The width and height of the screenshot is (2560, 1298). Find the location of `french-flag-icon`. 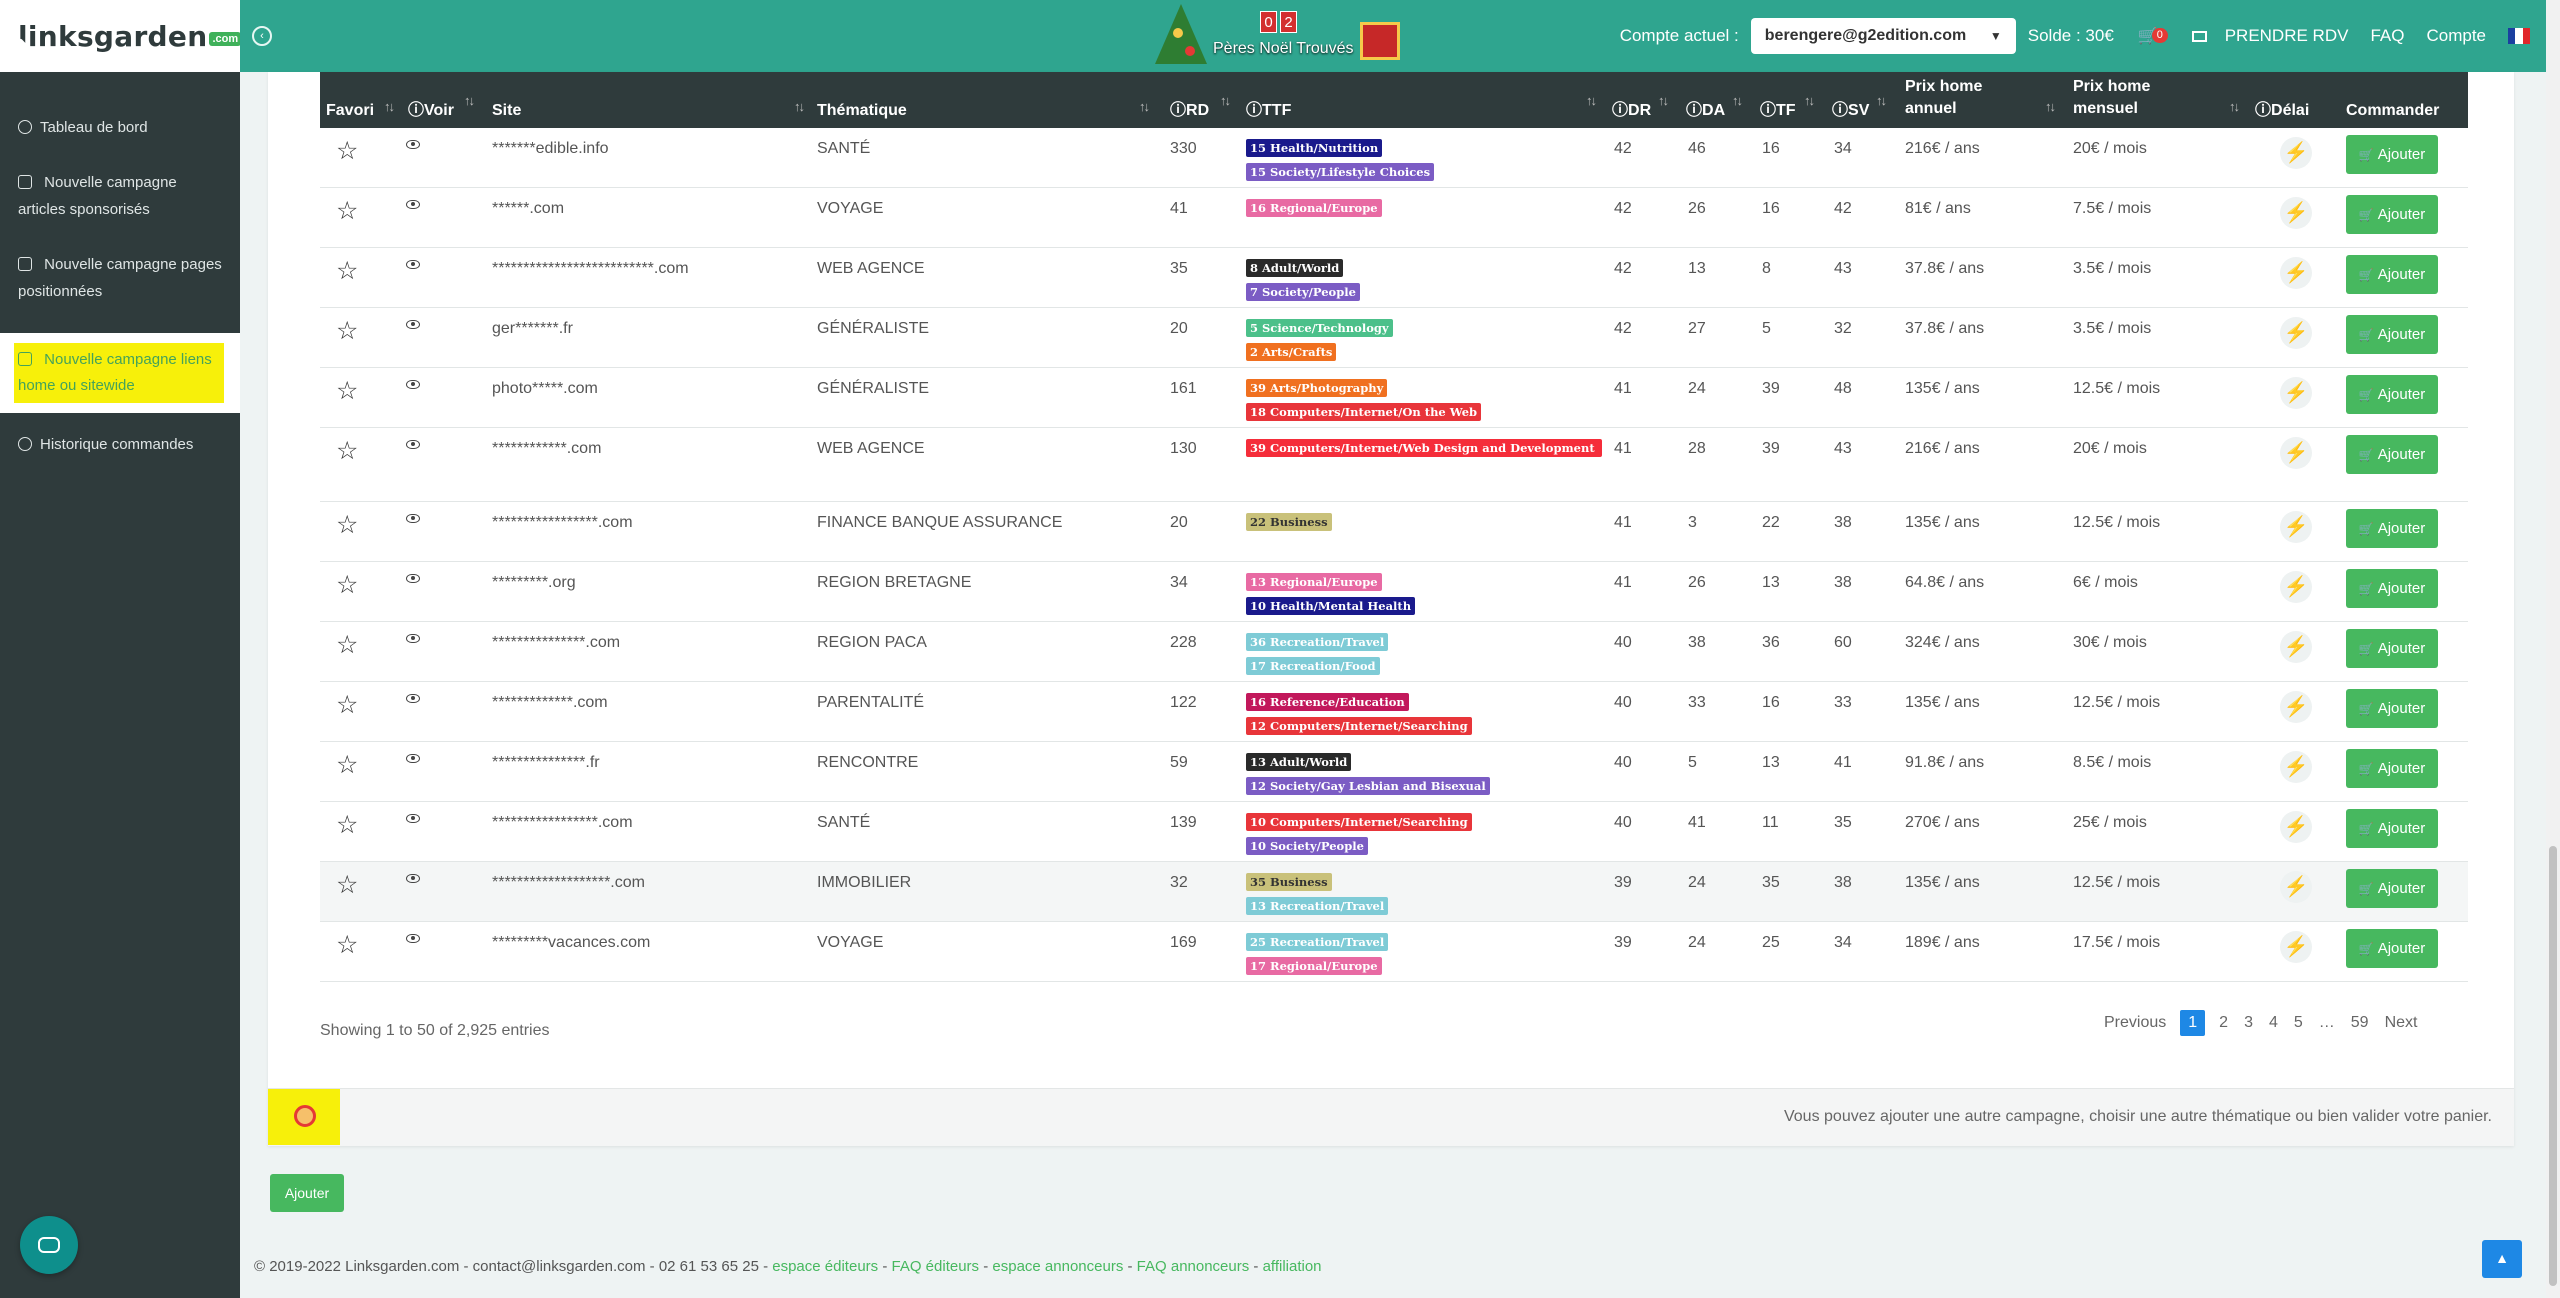

french-flag-icon is located at coordinates (2519, 36).